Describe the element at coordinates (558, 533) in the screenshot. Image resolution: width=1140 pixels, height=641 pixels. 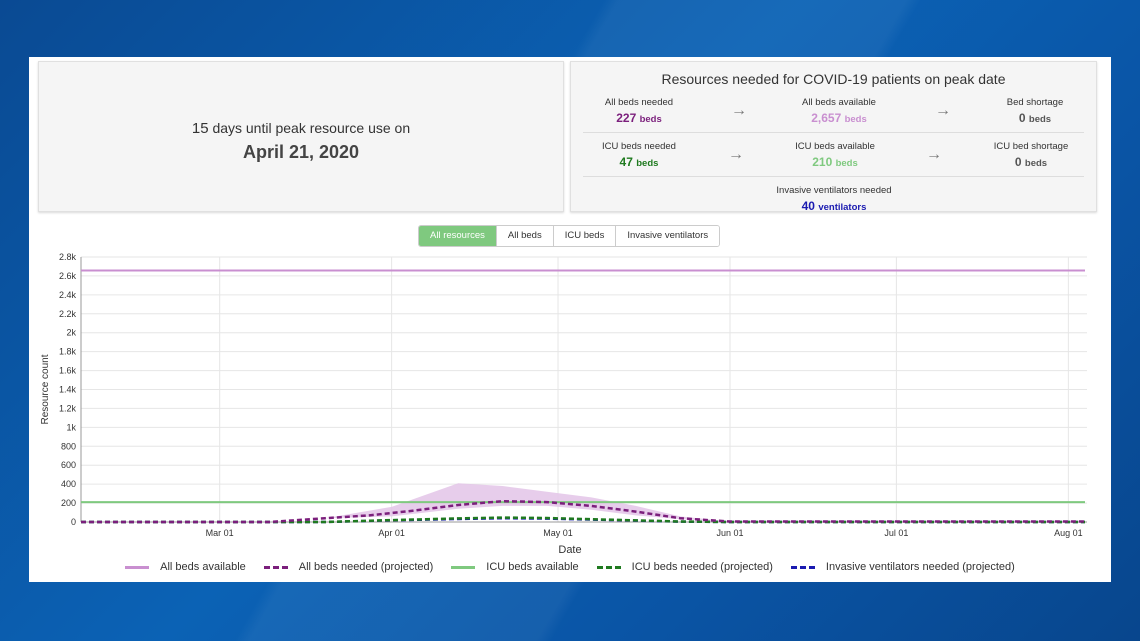
I see `x-tick-label: May 01` at that location.